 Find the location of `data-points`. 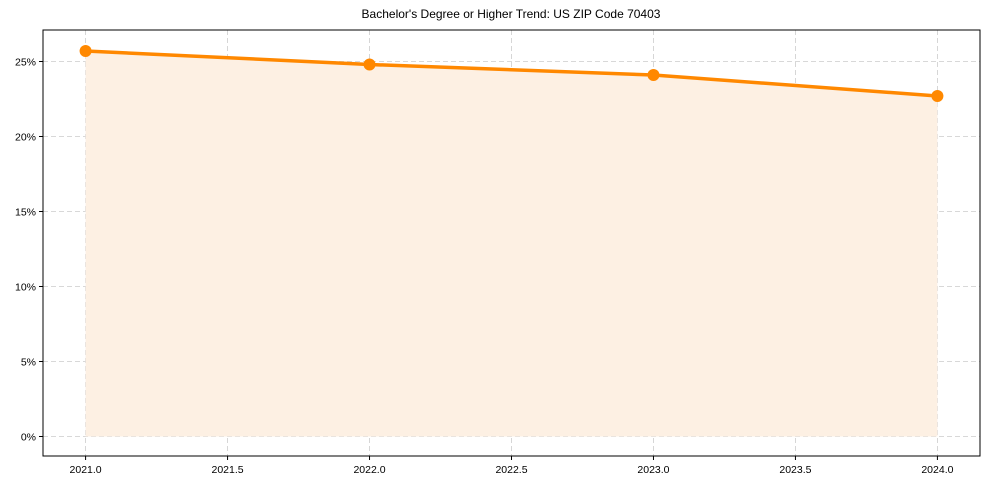

data-points is located at coordinates (511, 73).